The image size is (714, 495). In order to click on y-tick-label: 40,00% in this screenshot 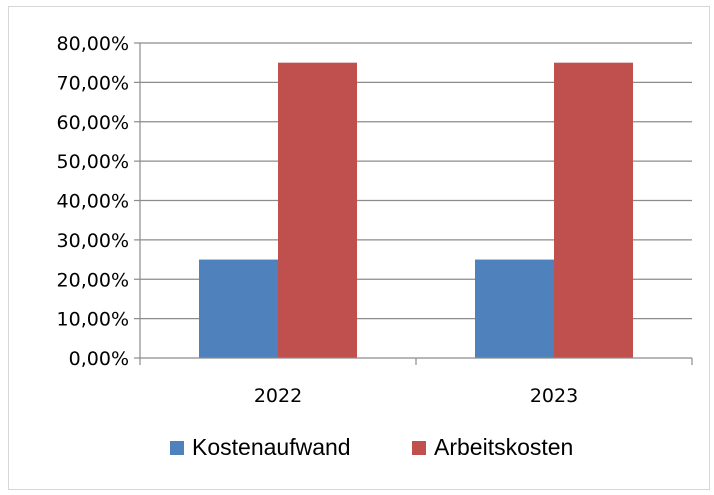, I will do `click(93, 202)`.